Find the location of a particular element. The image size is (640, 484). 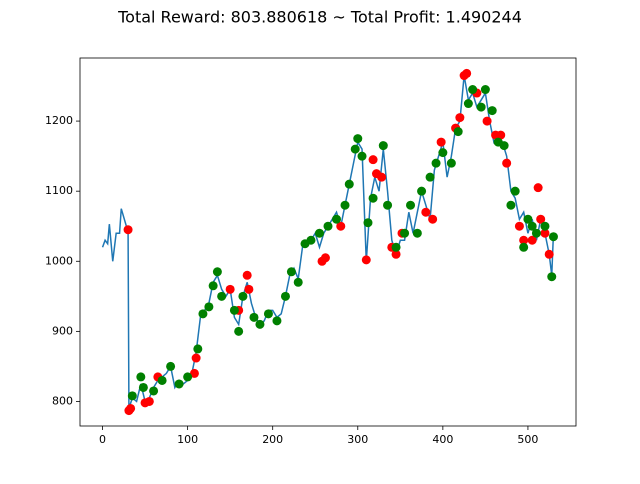

y-tick-label: 900 is located at coordinates (62, 330).